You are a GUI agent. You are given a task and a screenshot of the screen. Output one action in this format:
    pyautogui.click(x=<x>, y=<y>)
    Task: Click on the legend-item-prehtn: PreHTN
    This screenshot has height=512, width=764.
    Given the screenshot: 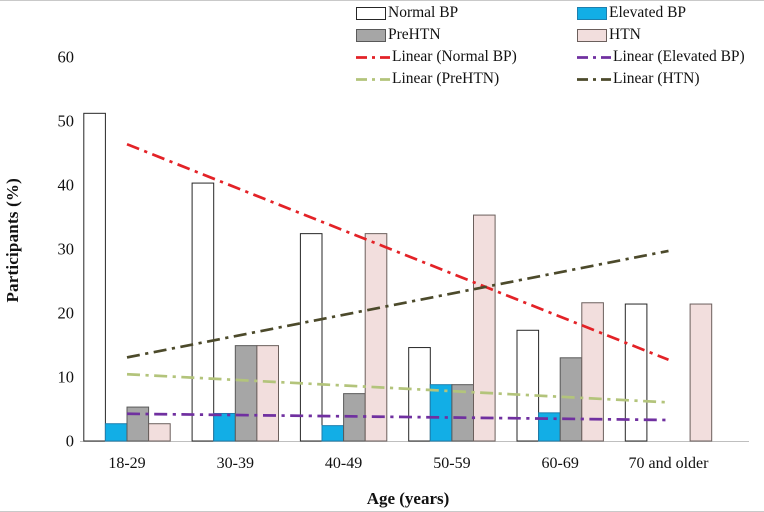 What is the action you would take?
    pyautogui.click(x=466, y=35)
    